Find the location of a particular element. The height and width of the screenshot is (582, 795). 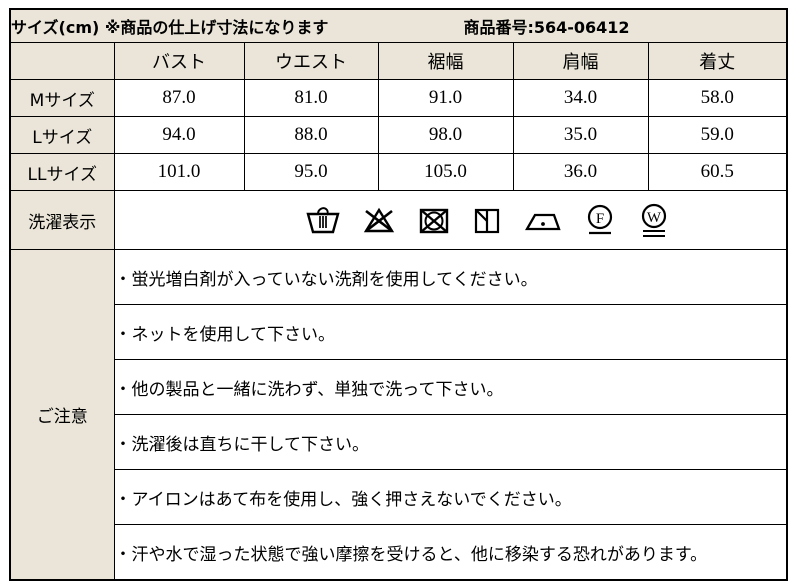

do-not-tumble-dry-icon is located at coordinates (434, 220).